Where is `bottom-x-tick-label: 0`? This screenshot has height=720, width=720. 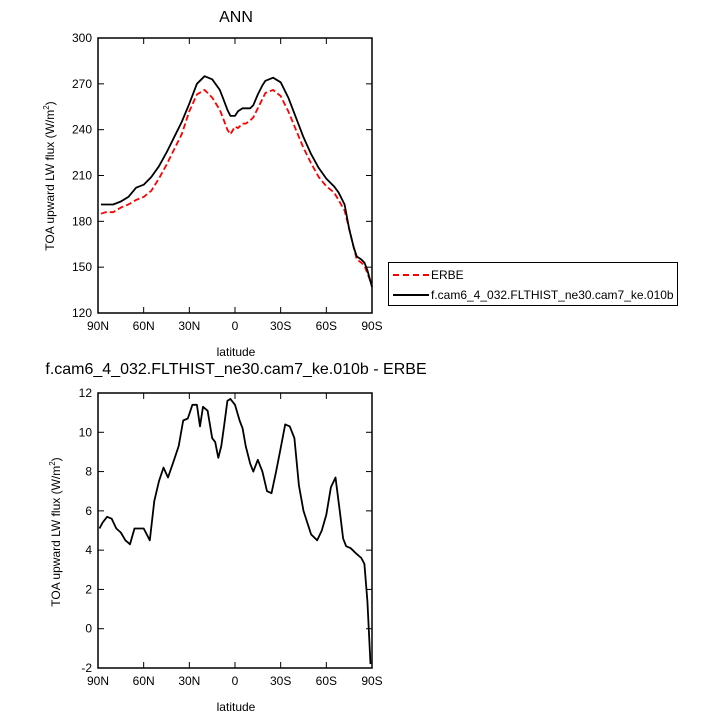
bottom-x-tick-label: 0 is located at coordinates (235, 681).